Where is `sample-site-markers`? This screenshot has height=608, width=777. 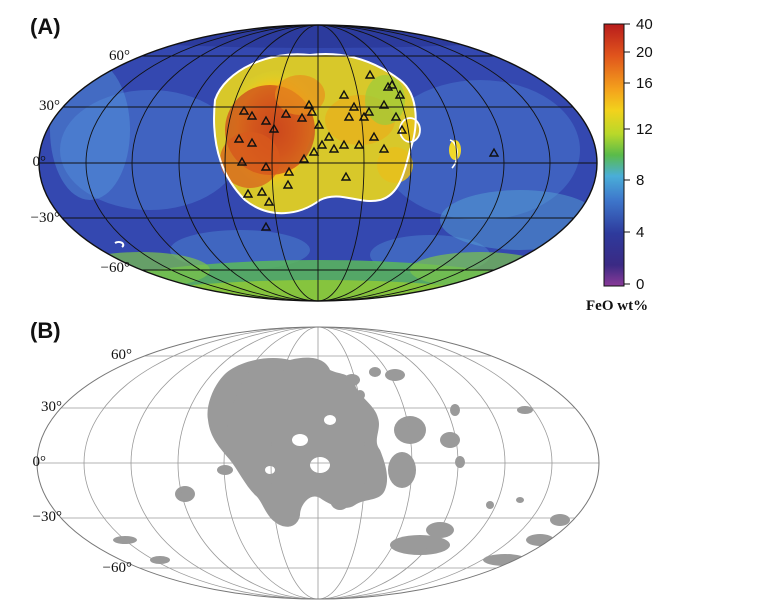
sample-site-markers is located at coordinates (366, 150).